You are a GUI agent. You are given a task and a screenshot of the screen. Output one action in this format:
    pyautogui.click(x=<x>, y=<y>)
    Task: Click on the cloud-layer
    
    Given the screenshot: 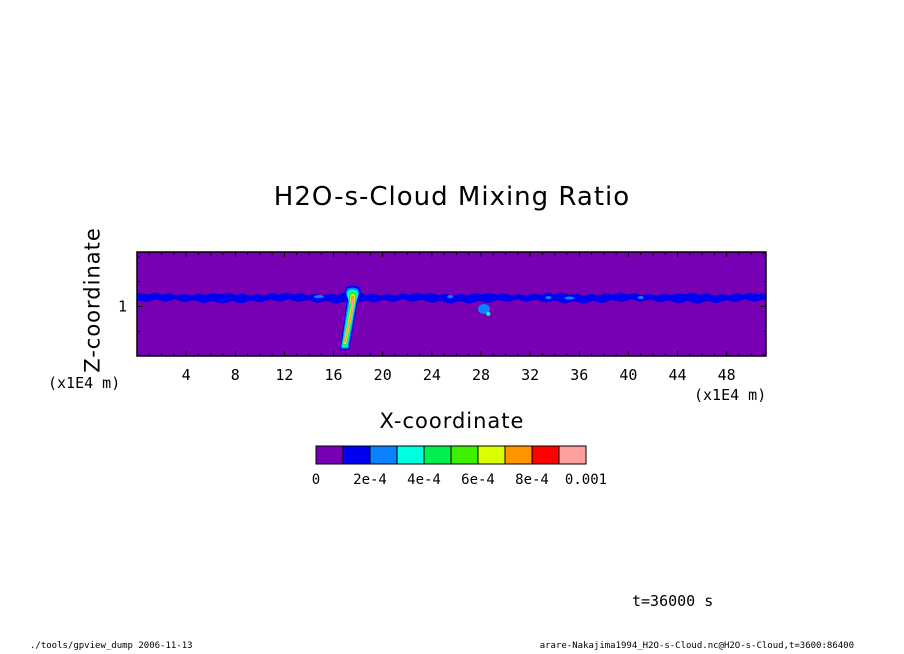 What is the action you would take?
    pyautogui.click(x=451, y=304)
    